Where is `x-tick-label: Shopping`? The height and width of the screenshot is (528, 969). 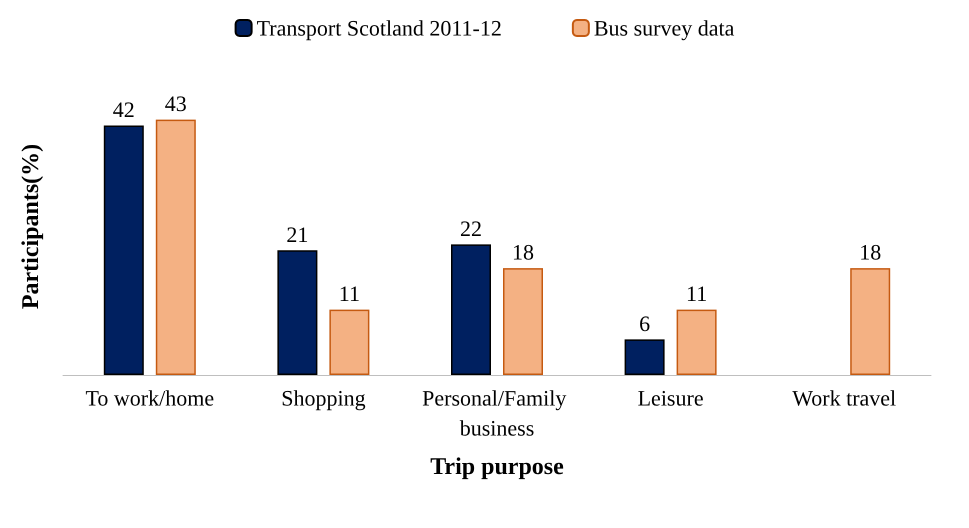 x-tick-label: Shopping is located at coordinates (323, 398).